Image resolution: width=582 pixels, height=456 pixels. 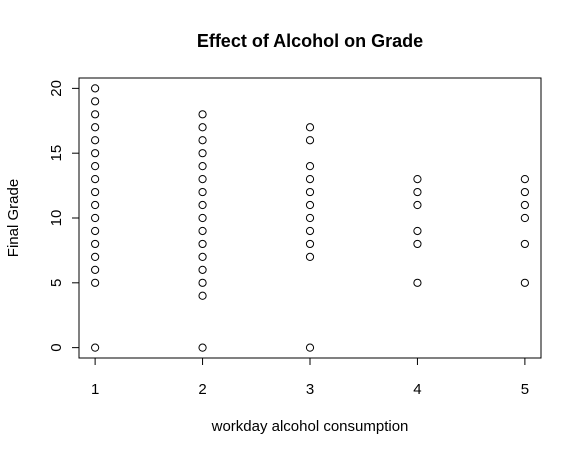 What do you see at coordinates (56, 283) in the screenshot?
I see `y-tick-label: 5` at bounding box center [56, 283].